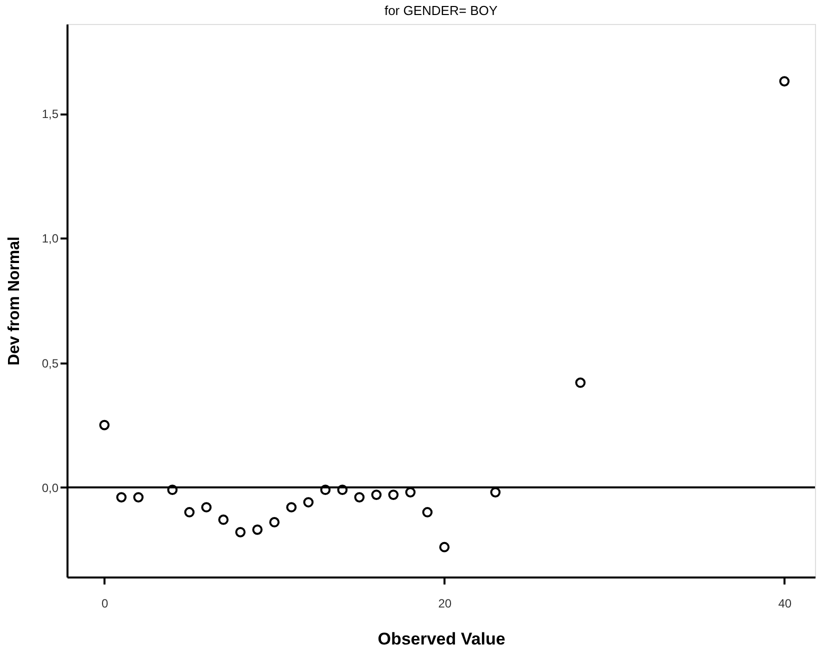  What do you see at coordinates (441, 10) in the screenshot?
I see `chart-title: for GENDER= BOY` at bounding box center [441, 10].